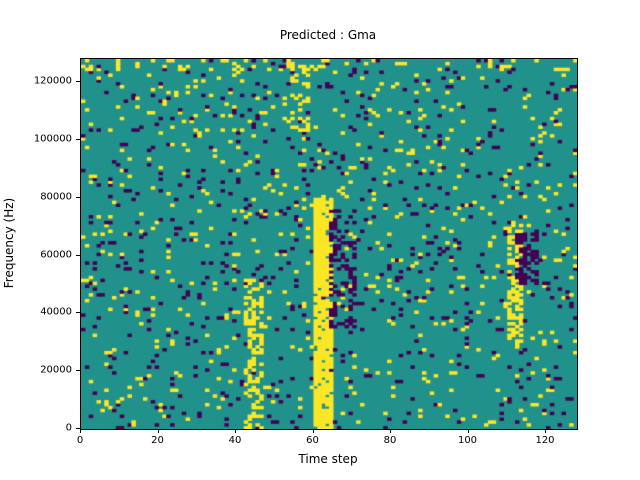  Describe the element at coordinates (56, 255) in the screenshot. I see `y-tick-label: 60000` at that location.